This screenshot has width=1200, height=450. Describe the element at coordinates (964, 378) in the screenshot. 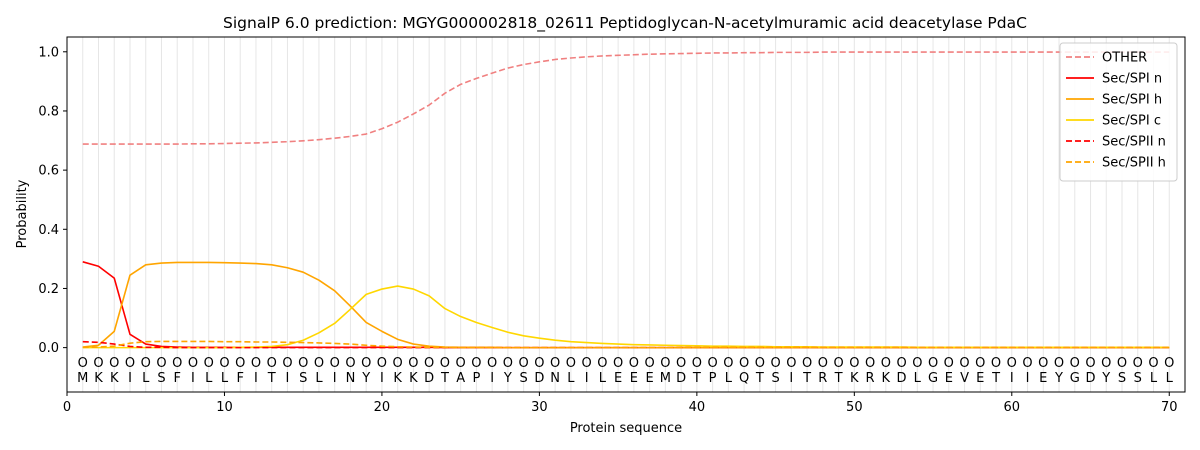

I see `residue-label: V` at that location.